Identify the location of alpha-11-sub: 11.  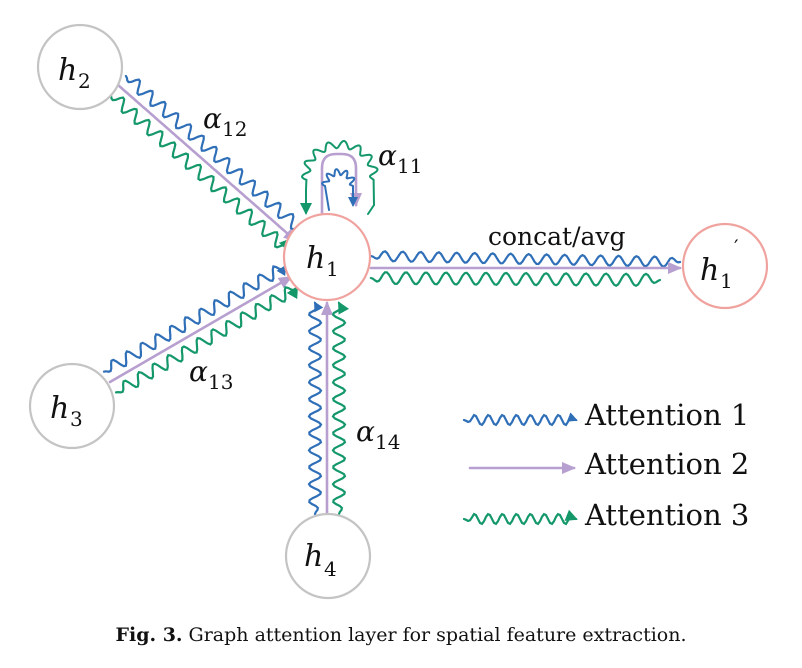
(409, 166).